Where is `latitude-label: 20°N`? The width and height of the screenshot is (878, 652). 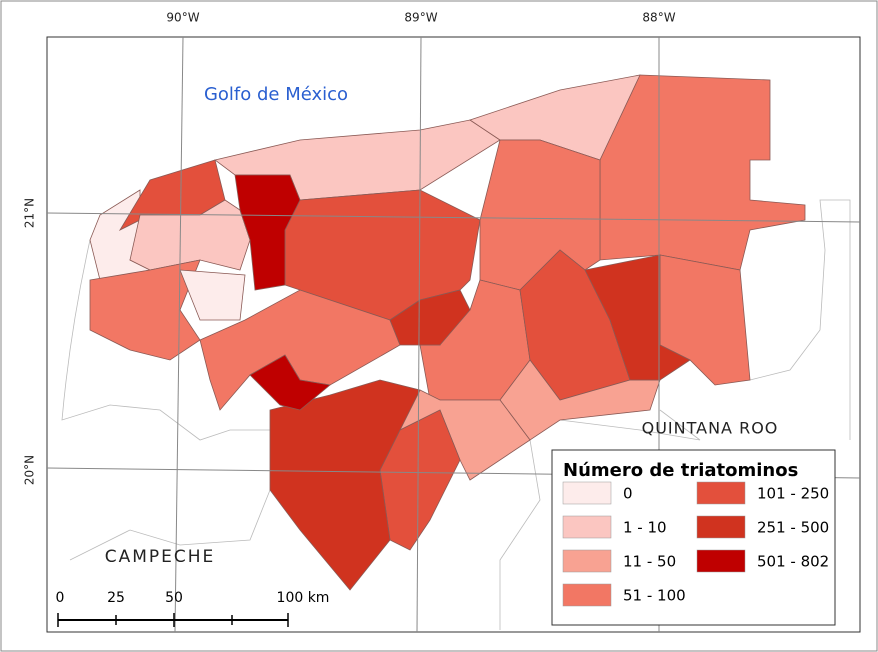
latitude-label: 20°N is located at coordinates (30, 470).